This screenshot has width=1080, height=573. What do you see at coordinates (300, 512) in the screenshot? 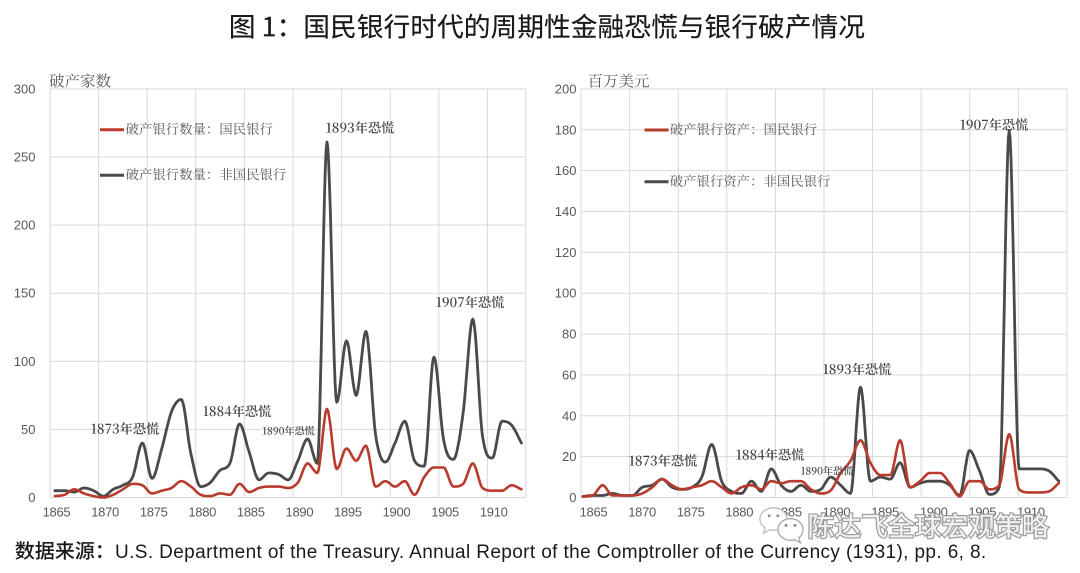
I see `svg-text: 1890` at bounding box center [300, 512].